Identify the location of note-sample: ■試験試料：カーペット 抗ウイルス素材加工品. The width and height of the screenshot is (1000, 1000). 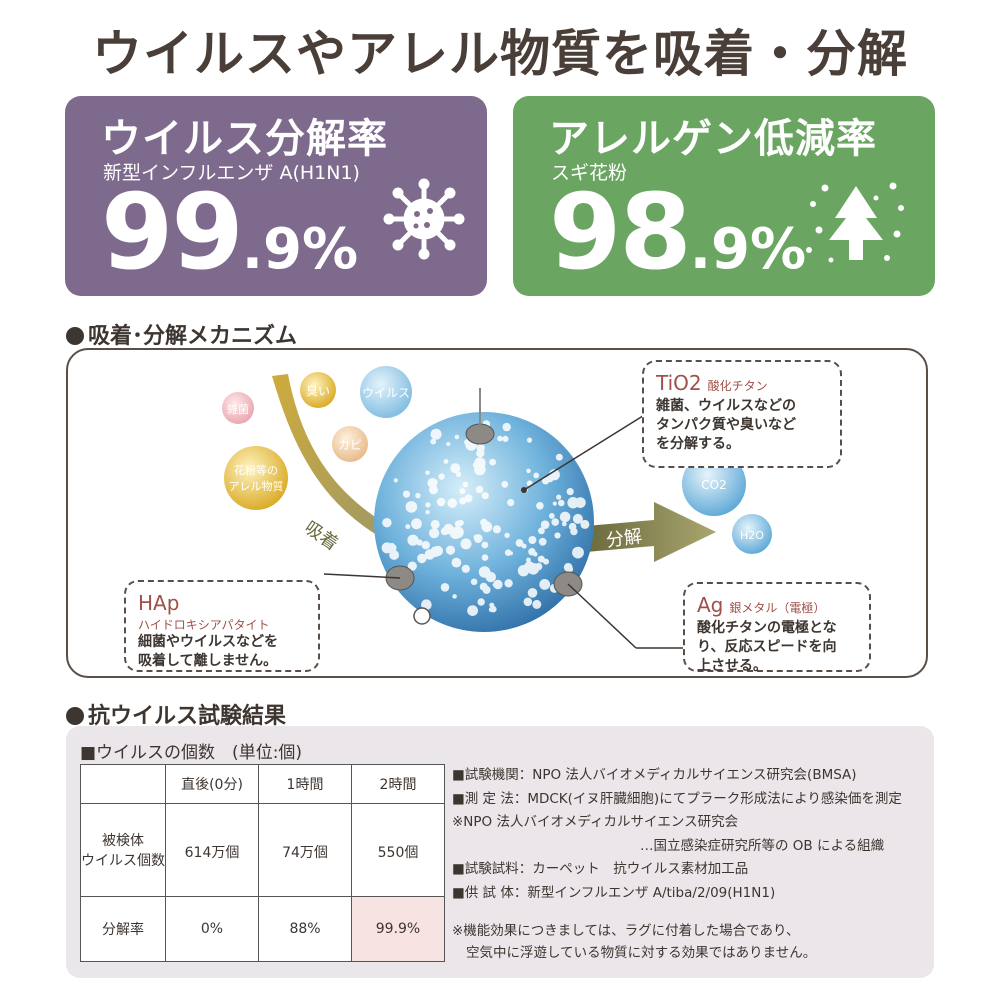
(600, 869).